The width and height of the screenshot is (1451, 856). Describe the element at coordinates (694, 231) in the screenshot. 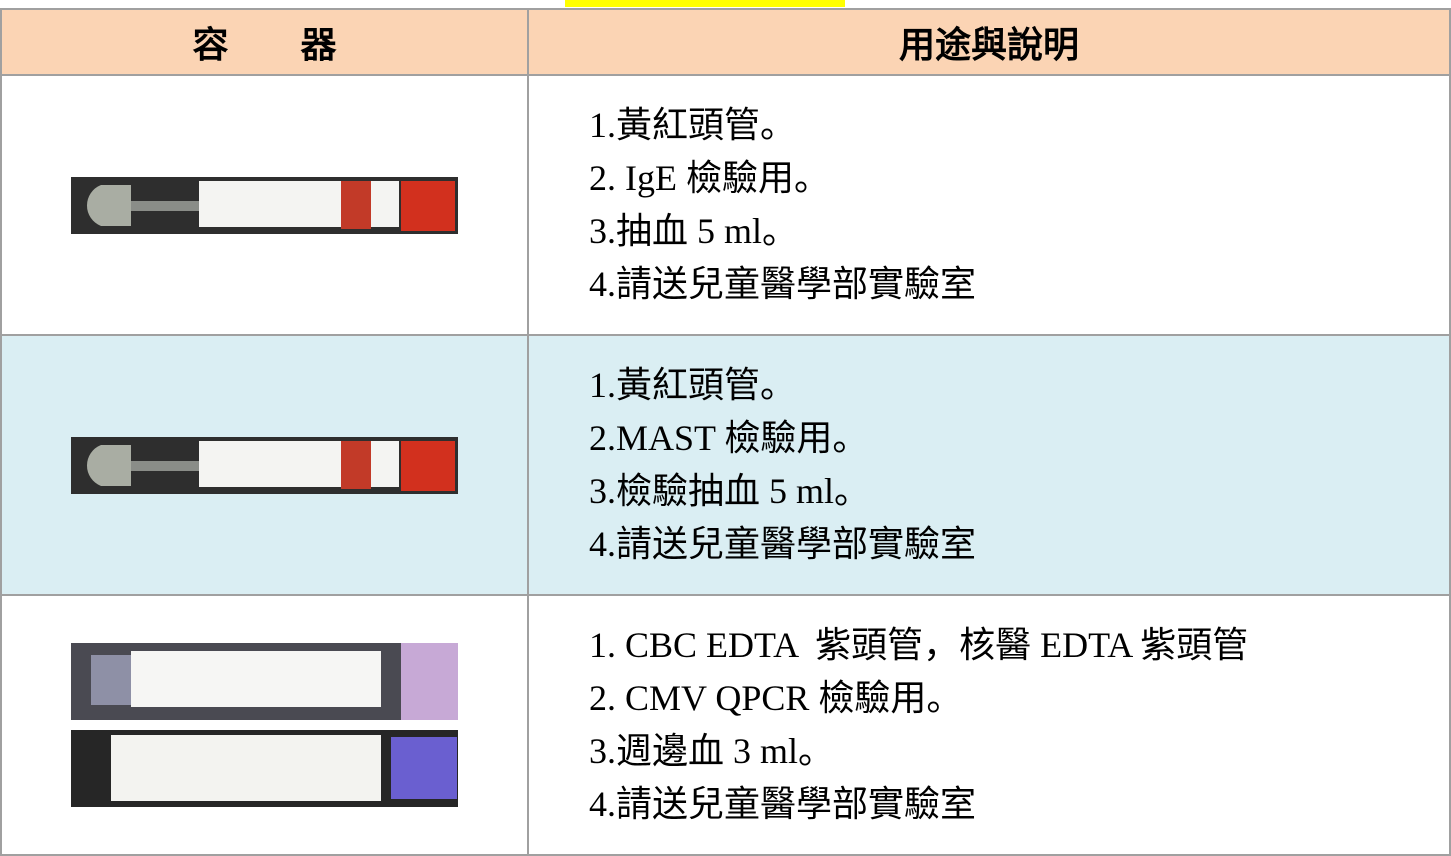

I see `line: 3.抽血 5 ml。` at that location.